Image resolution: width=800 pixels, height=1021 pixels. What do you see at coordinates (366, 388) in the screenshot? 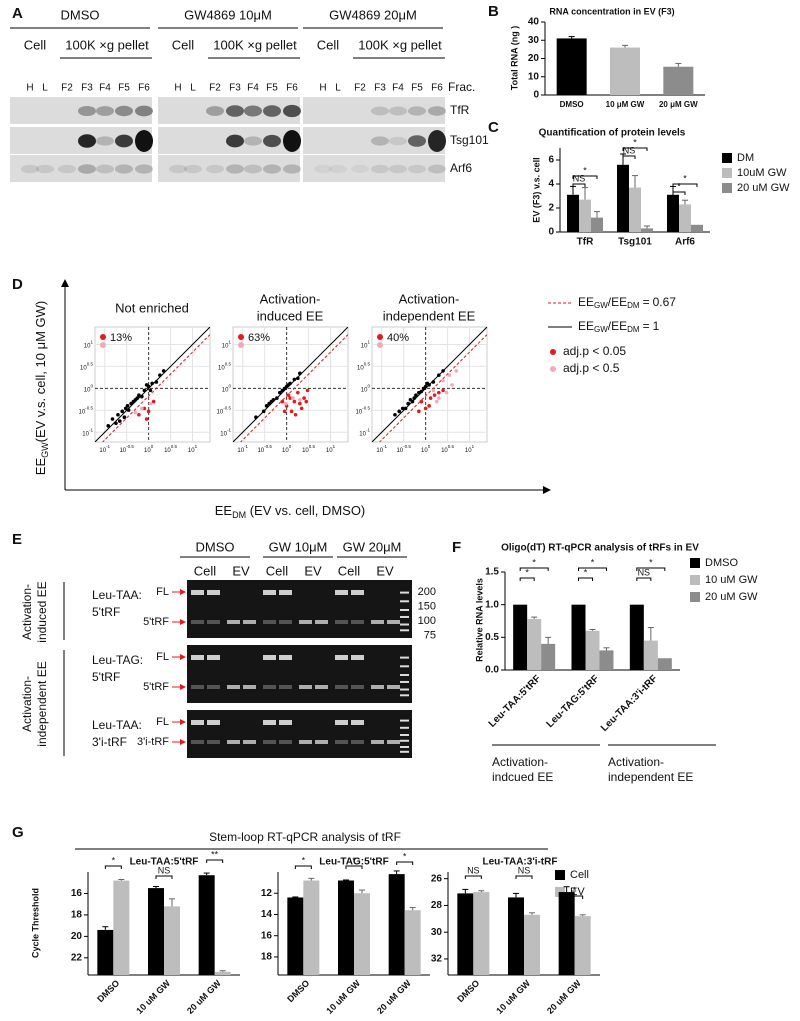
I see `tick-label: 100` at bounding box center [366, 388].